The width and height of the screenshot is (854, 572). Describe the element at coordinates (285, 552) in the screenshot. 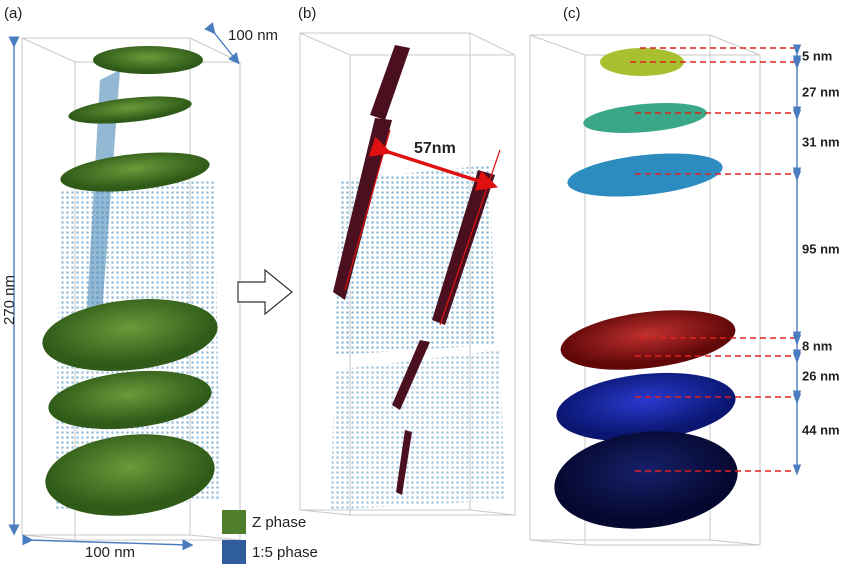

I see `legend-label: 1:5 phase` at that location.